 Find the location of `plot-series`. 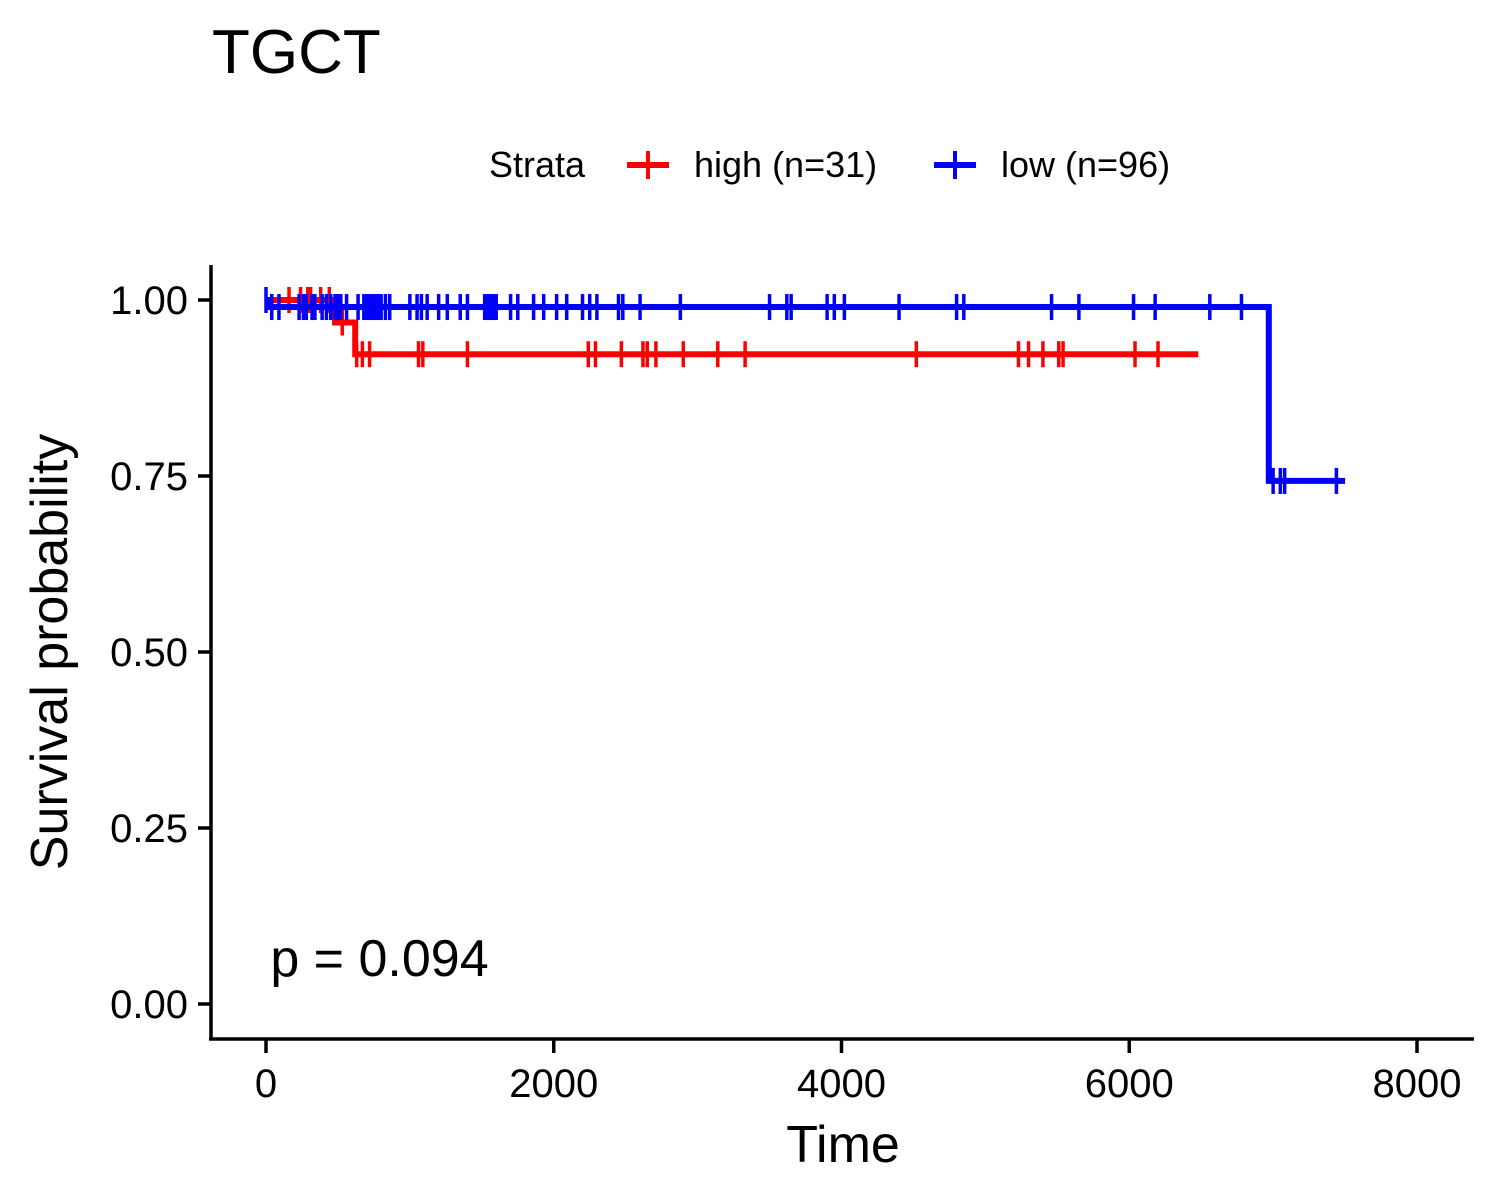

plot-series is located at coordinates (805, 390).